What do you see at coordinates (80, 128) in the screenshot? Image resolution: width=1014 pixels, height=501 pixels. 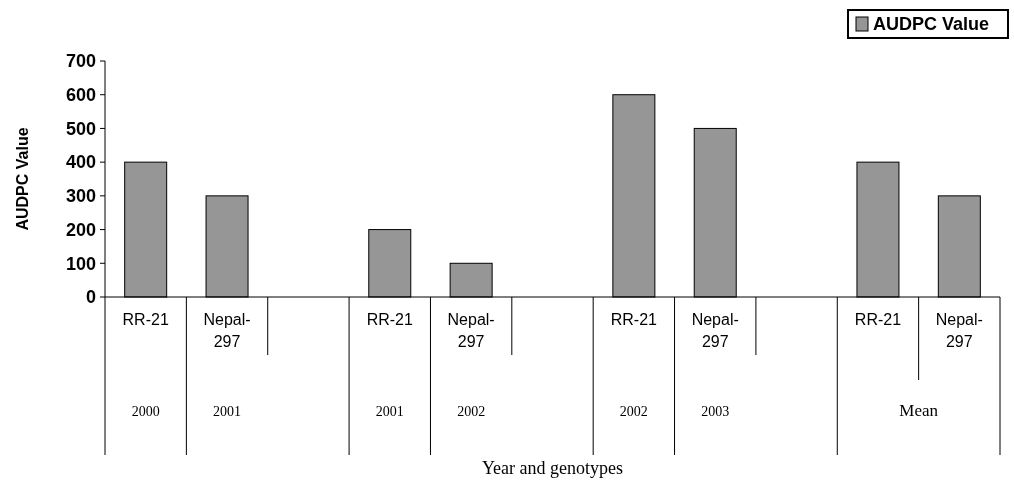 I see `y-tick-label: 500` at bounding box center [80, 128].